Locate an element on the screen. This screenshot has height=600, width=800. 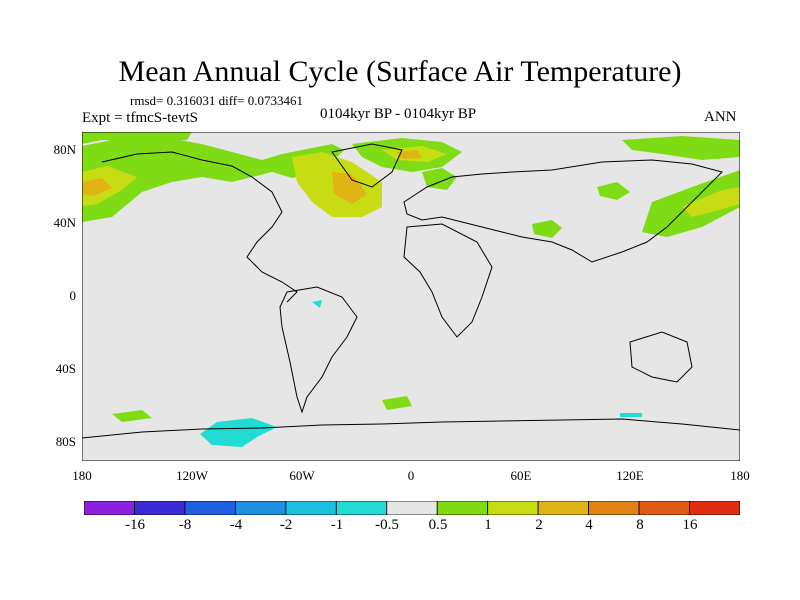
coastline-africa is located at coordinates (448, 280).